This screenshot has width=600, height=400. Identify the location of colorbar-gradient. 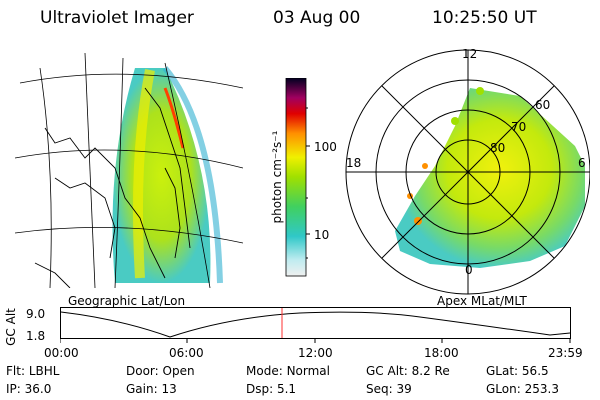
(296, 177).